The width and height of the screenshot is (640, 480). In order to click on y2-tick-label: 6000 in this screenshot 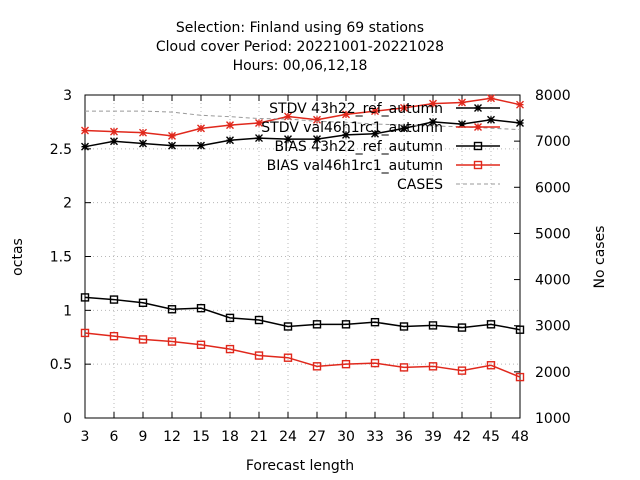, I will do `click(553, 188)`.